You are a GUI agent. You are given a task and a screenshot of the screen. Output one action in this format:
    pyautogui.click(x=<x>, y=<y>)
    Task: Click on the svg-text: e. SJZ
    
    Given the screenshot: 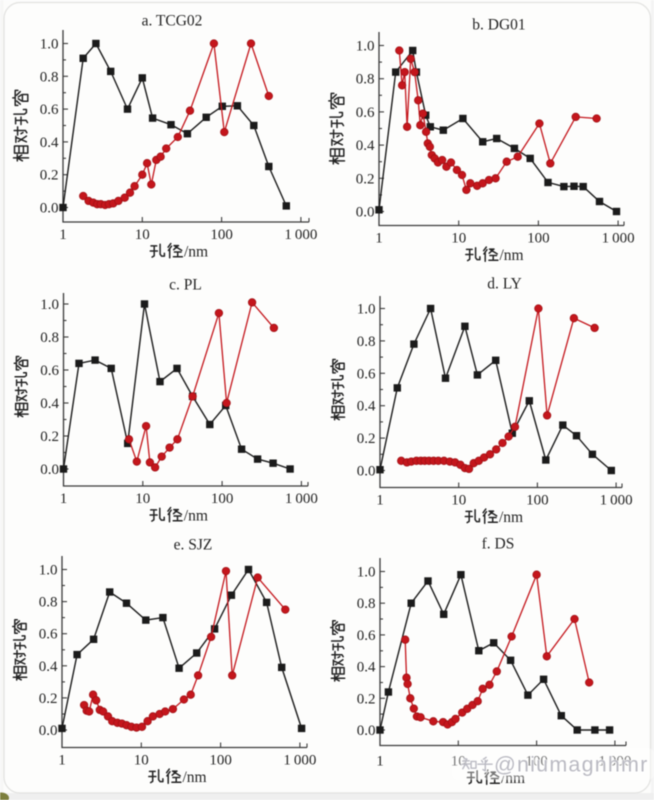 What is the action you would take?
    pyautogui.click(x=193, y=545)
    